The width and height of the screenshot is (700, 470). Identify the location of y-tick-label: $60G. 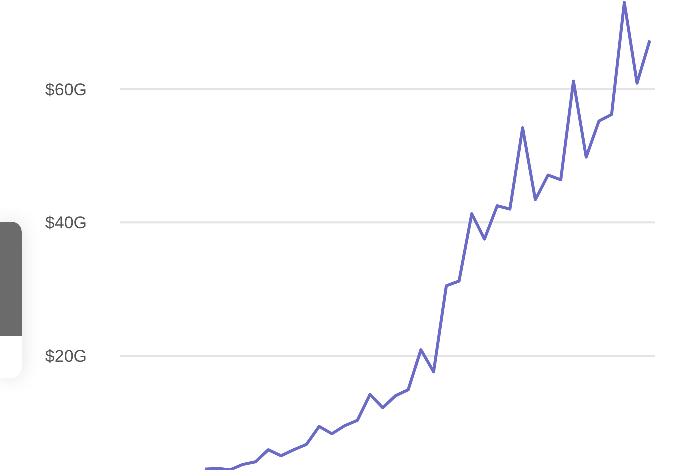
(66, 90).